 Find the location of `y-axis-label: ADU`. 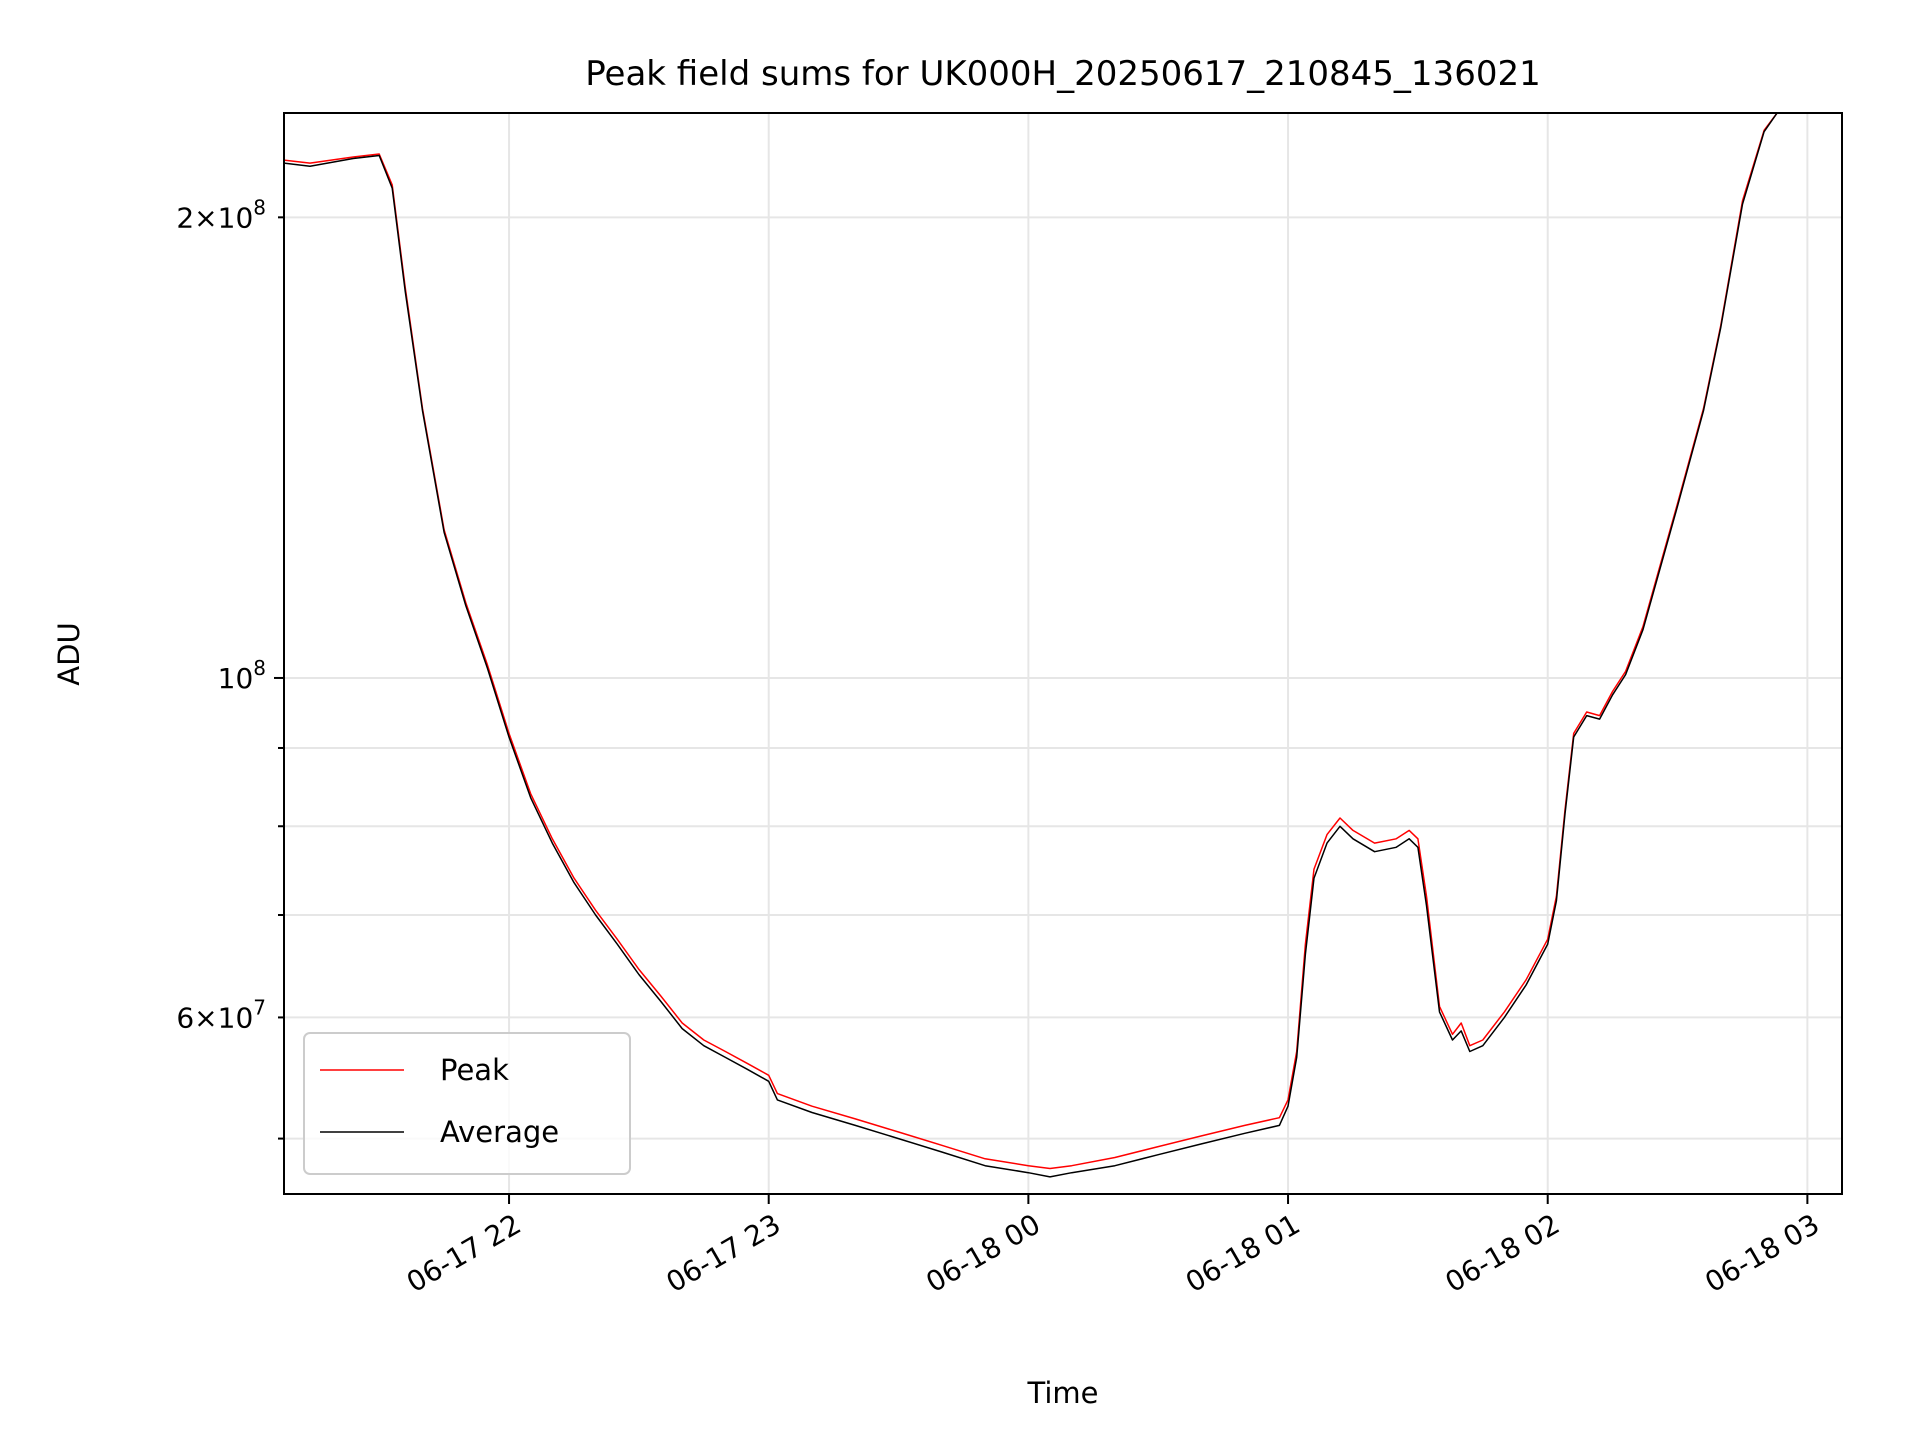

y-axis-label: ADU is located at coordinates (69, 653).